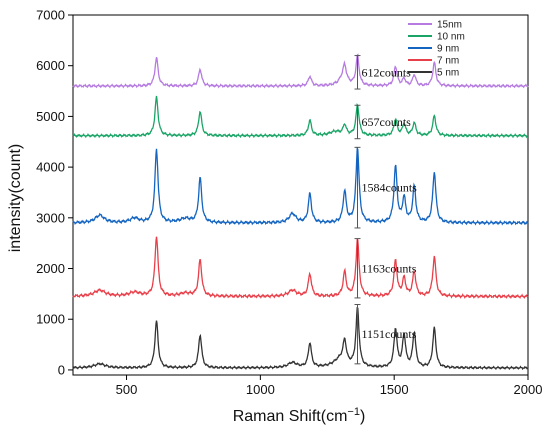 This screenshot has width=550, height=431. Describe the element at coordinates (50, 268) in the screenshot. I see `y-tick-label: 2000` at that location.